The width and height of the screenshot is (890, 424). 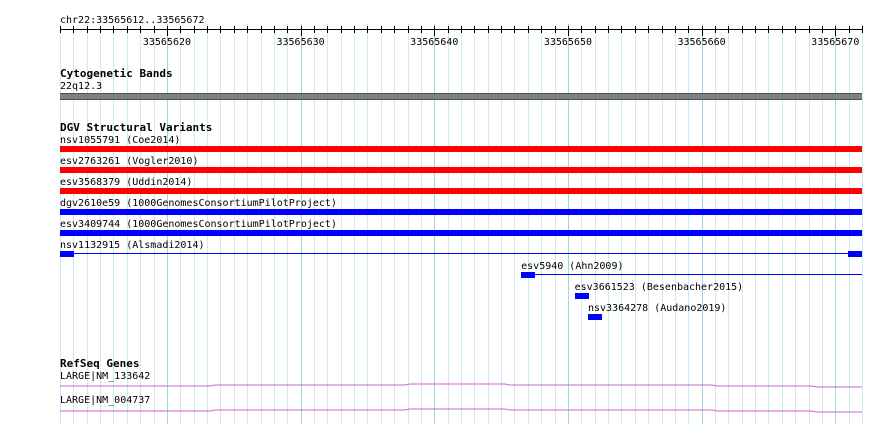 What do you see at coordinates (132, 20) in the screenshot?
I see `location-label: chr22:33565612..33565672` at bounding box center [132, 20].